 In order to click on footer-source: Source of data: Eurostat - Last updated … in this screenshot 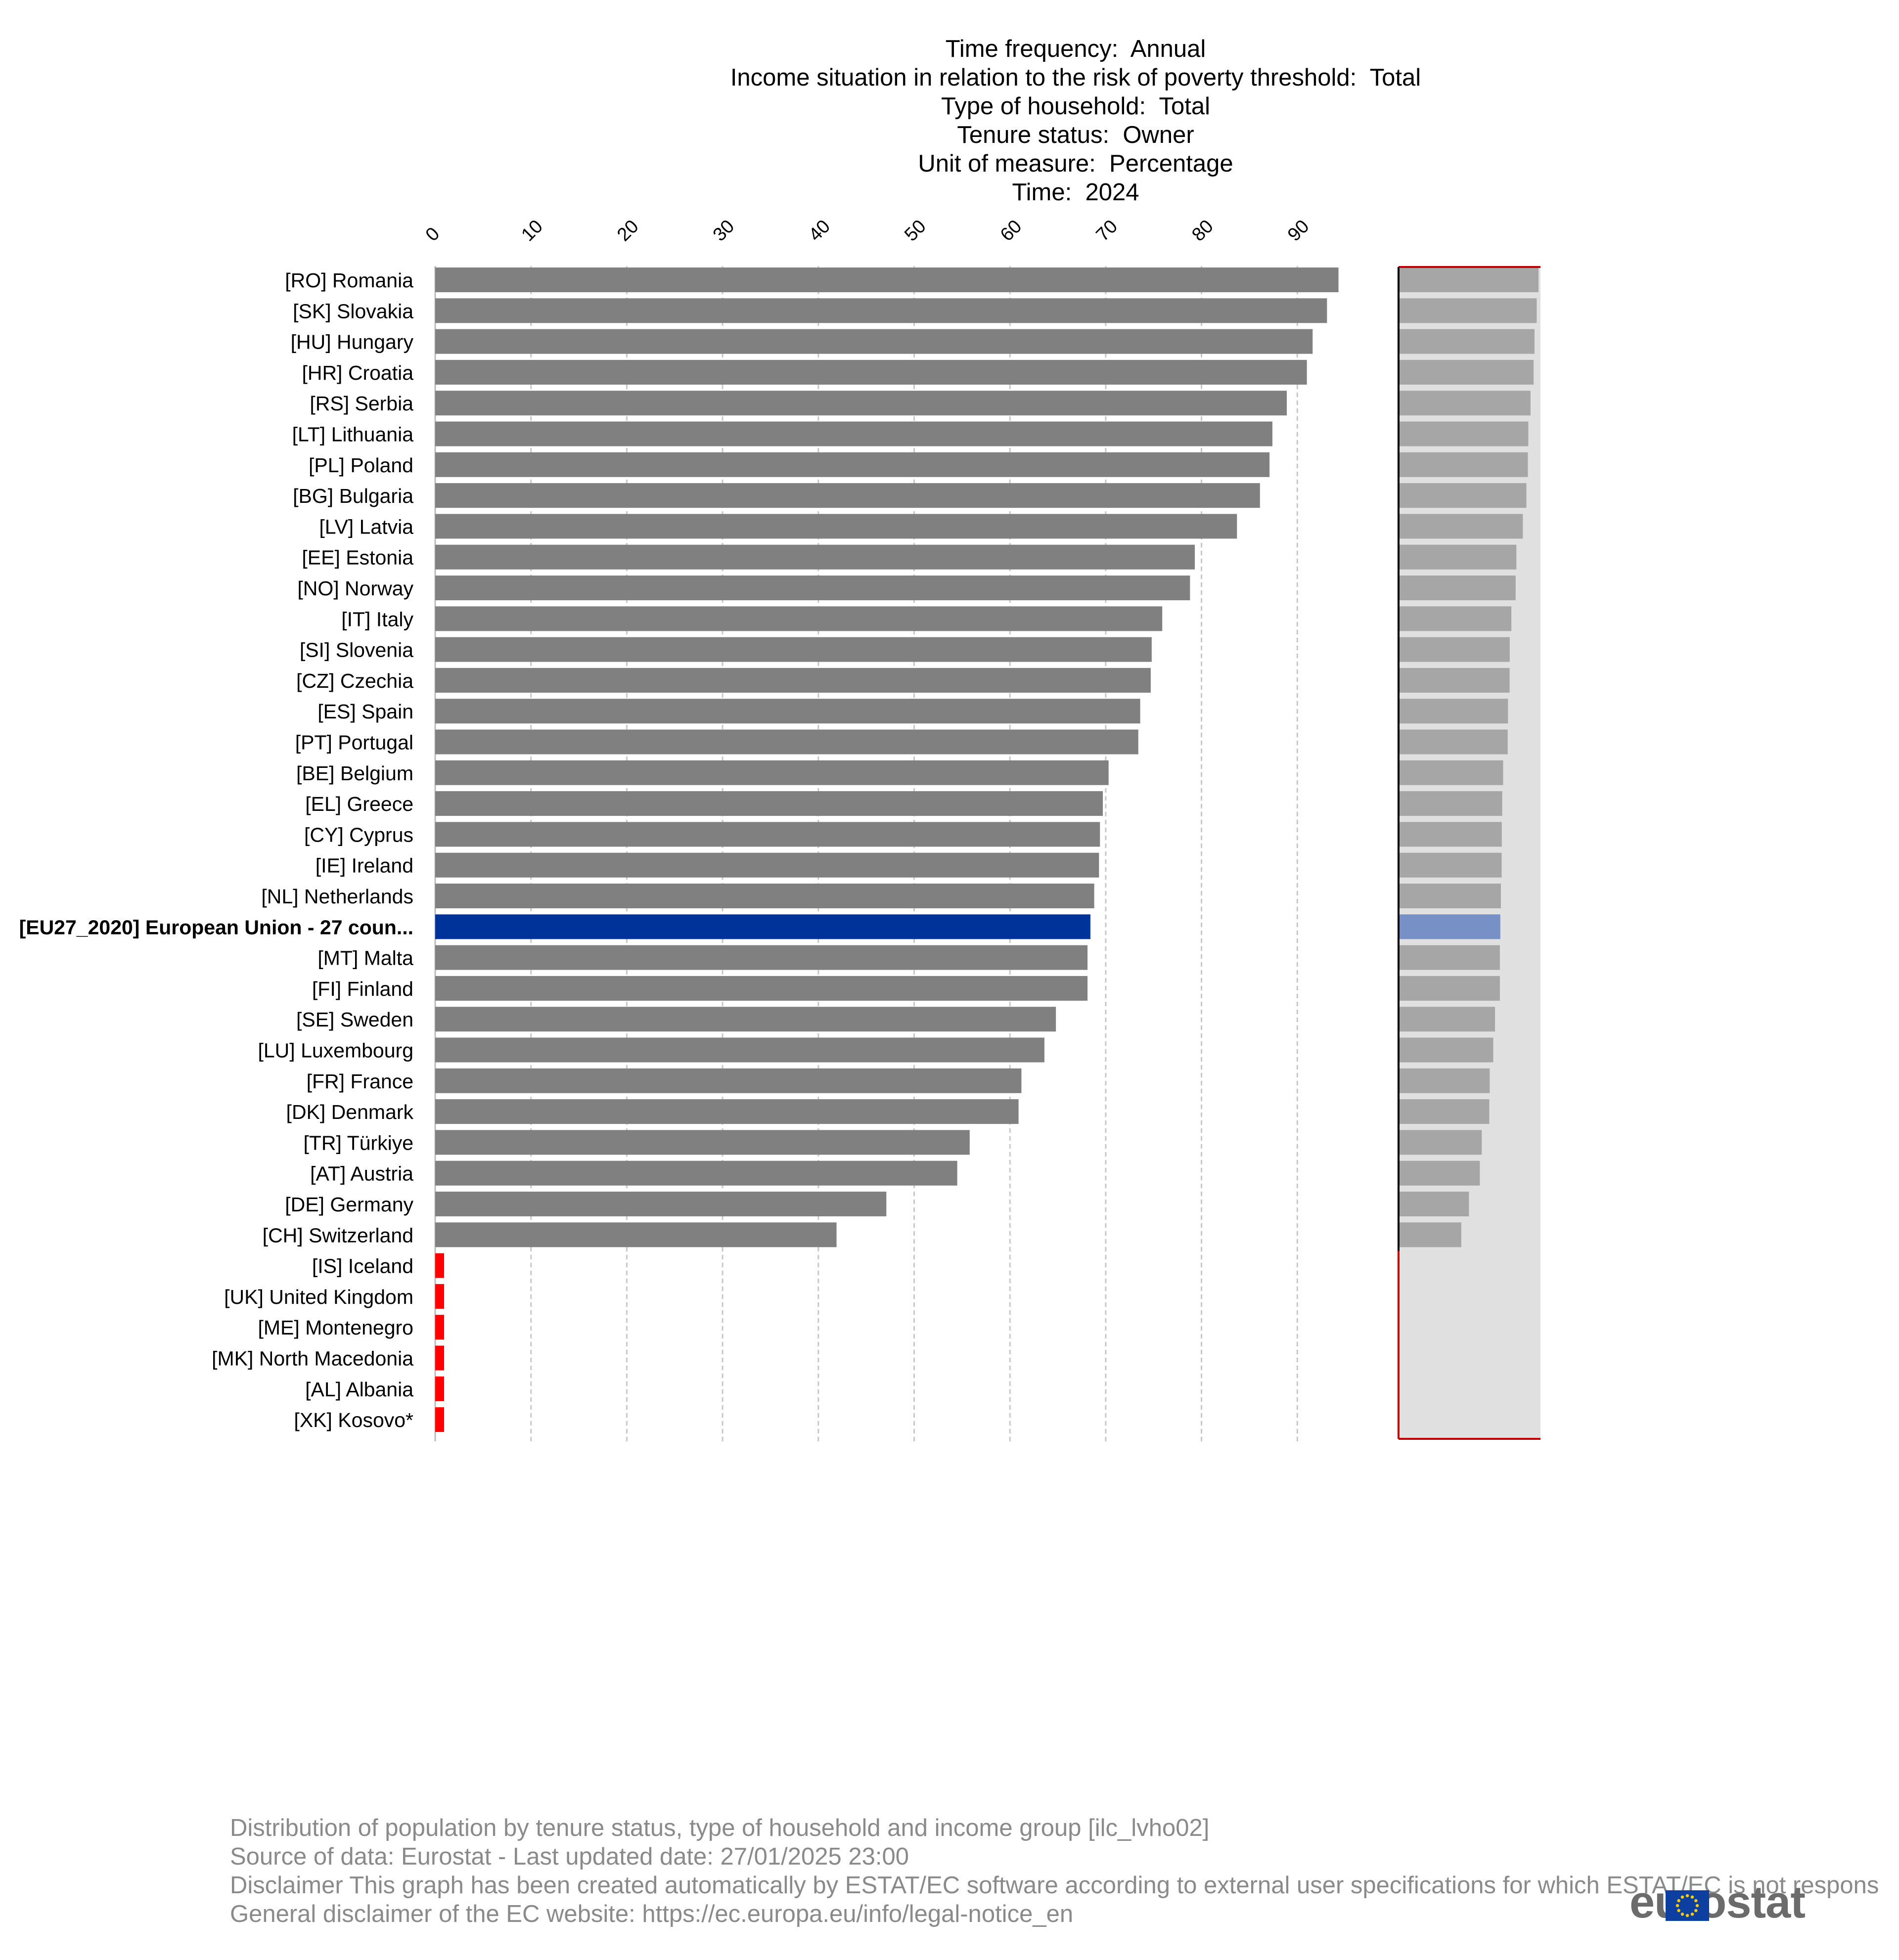, I will do `click(569, 1857)`.